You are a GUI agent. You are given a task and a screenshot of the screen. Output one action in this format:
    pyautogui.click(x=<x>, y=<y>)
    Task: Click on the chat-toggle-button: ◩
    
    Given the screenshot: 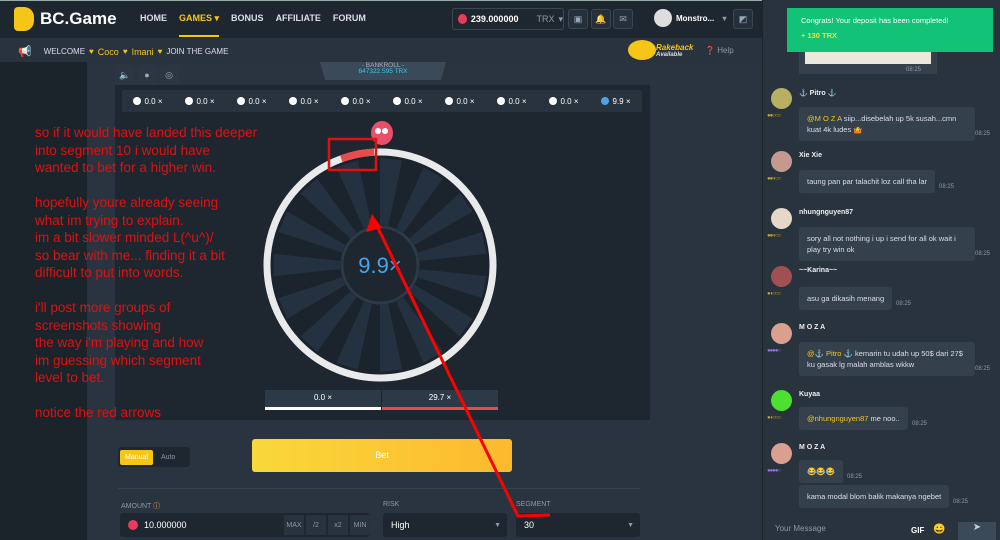 What is the action you would take?
    pyautogui.click(x=743, y=19)
    